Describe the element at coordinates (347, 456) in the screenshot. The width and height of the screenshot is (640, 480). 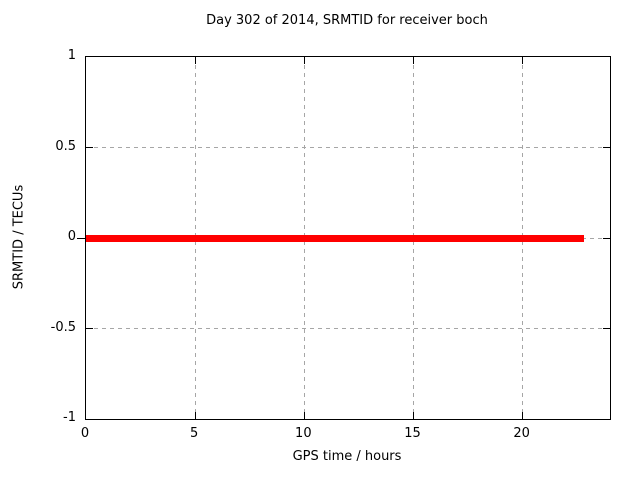
I see `x-axis-label: GPS time / hours` at that location.